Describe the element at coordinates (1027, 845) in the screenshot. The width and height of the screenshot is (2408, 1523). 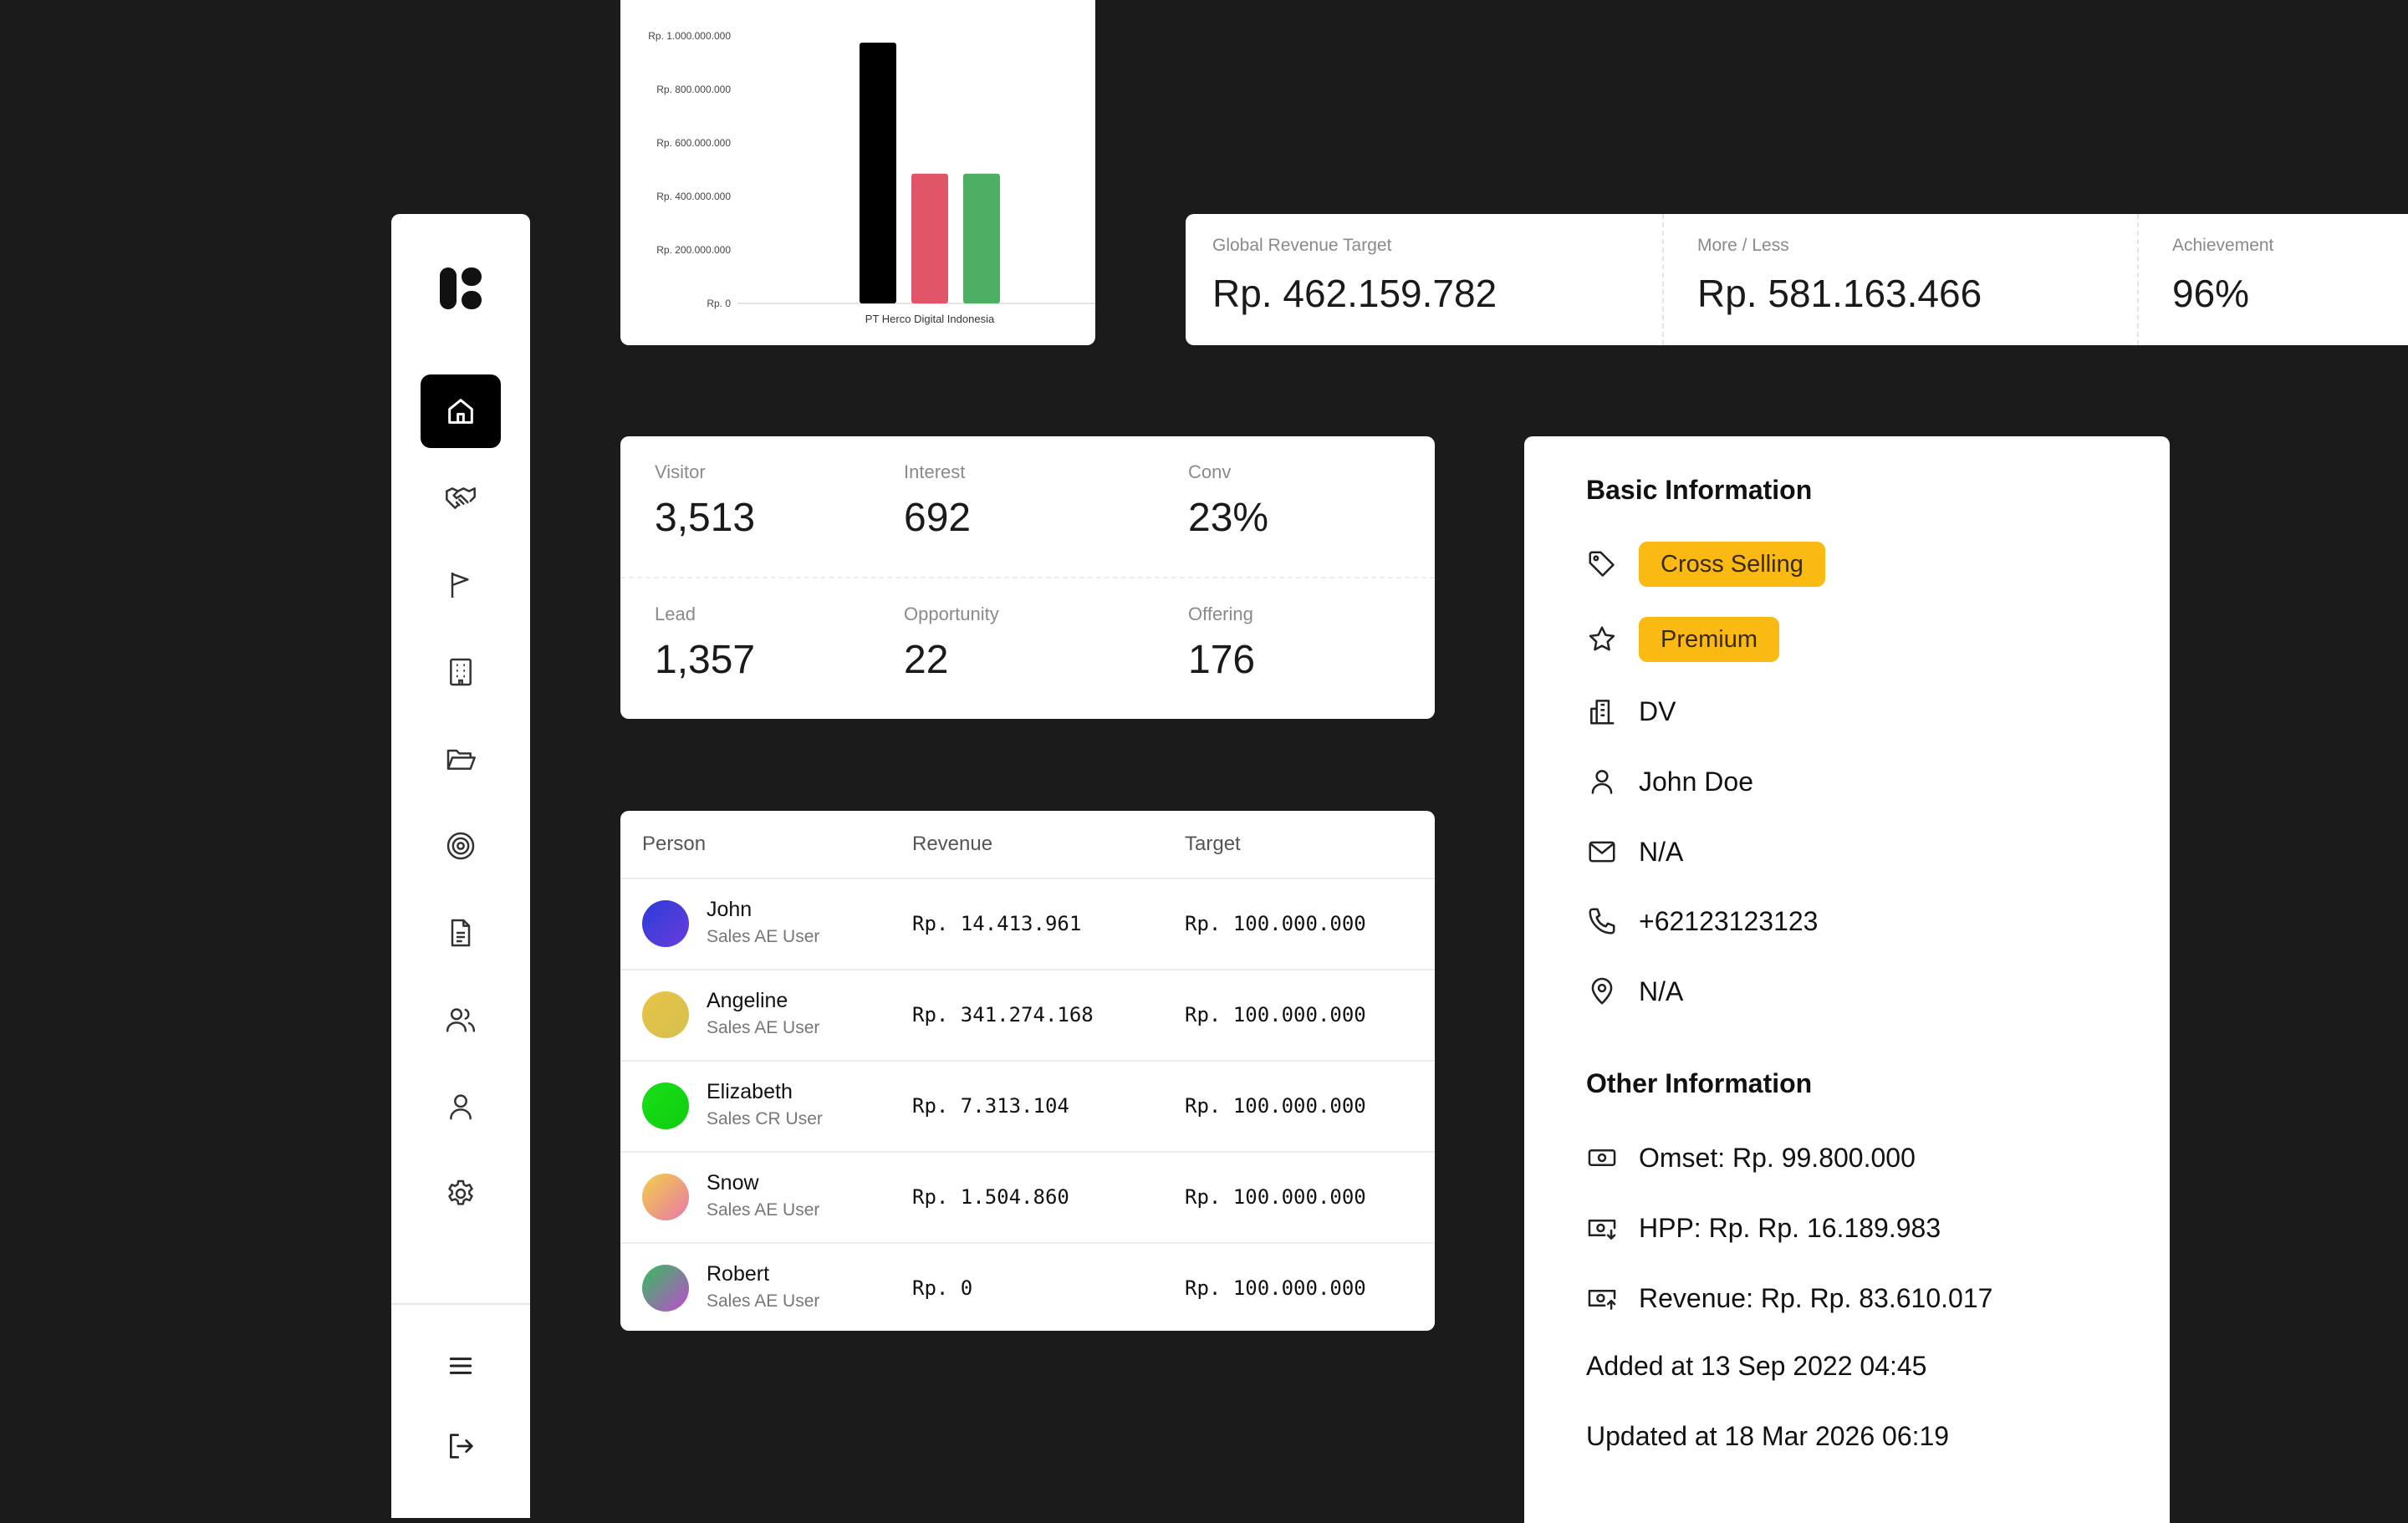
I see `table-header: Person Revenue Target` at that location.